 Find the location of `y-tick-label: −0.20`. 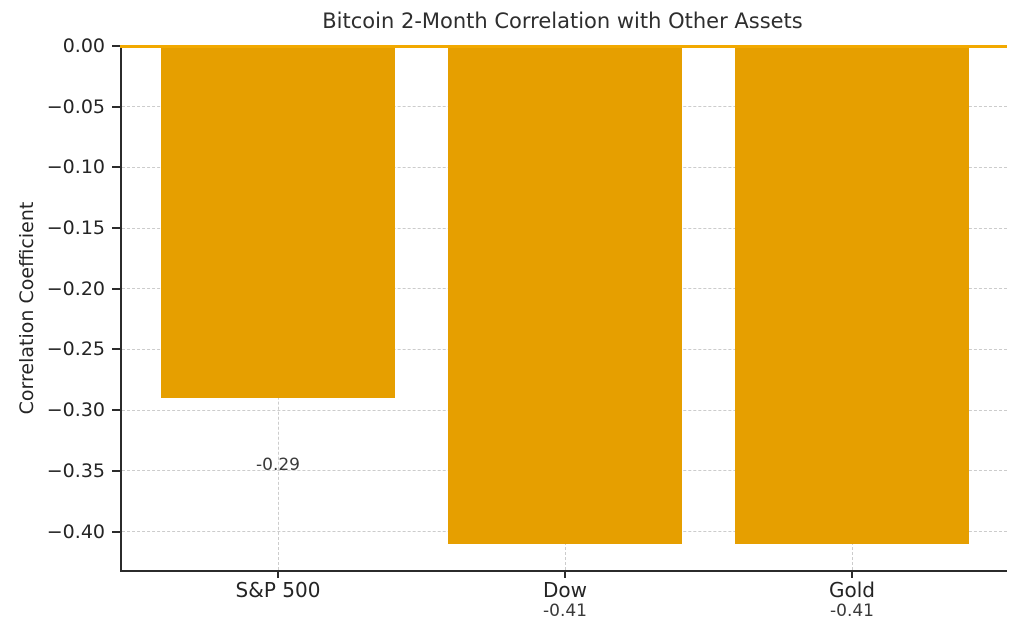

y-tick-label: −0.20 is located at coordinates (75, 288).